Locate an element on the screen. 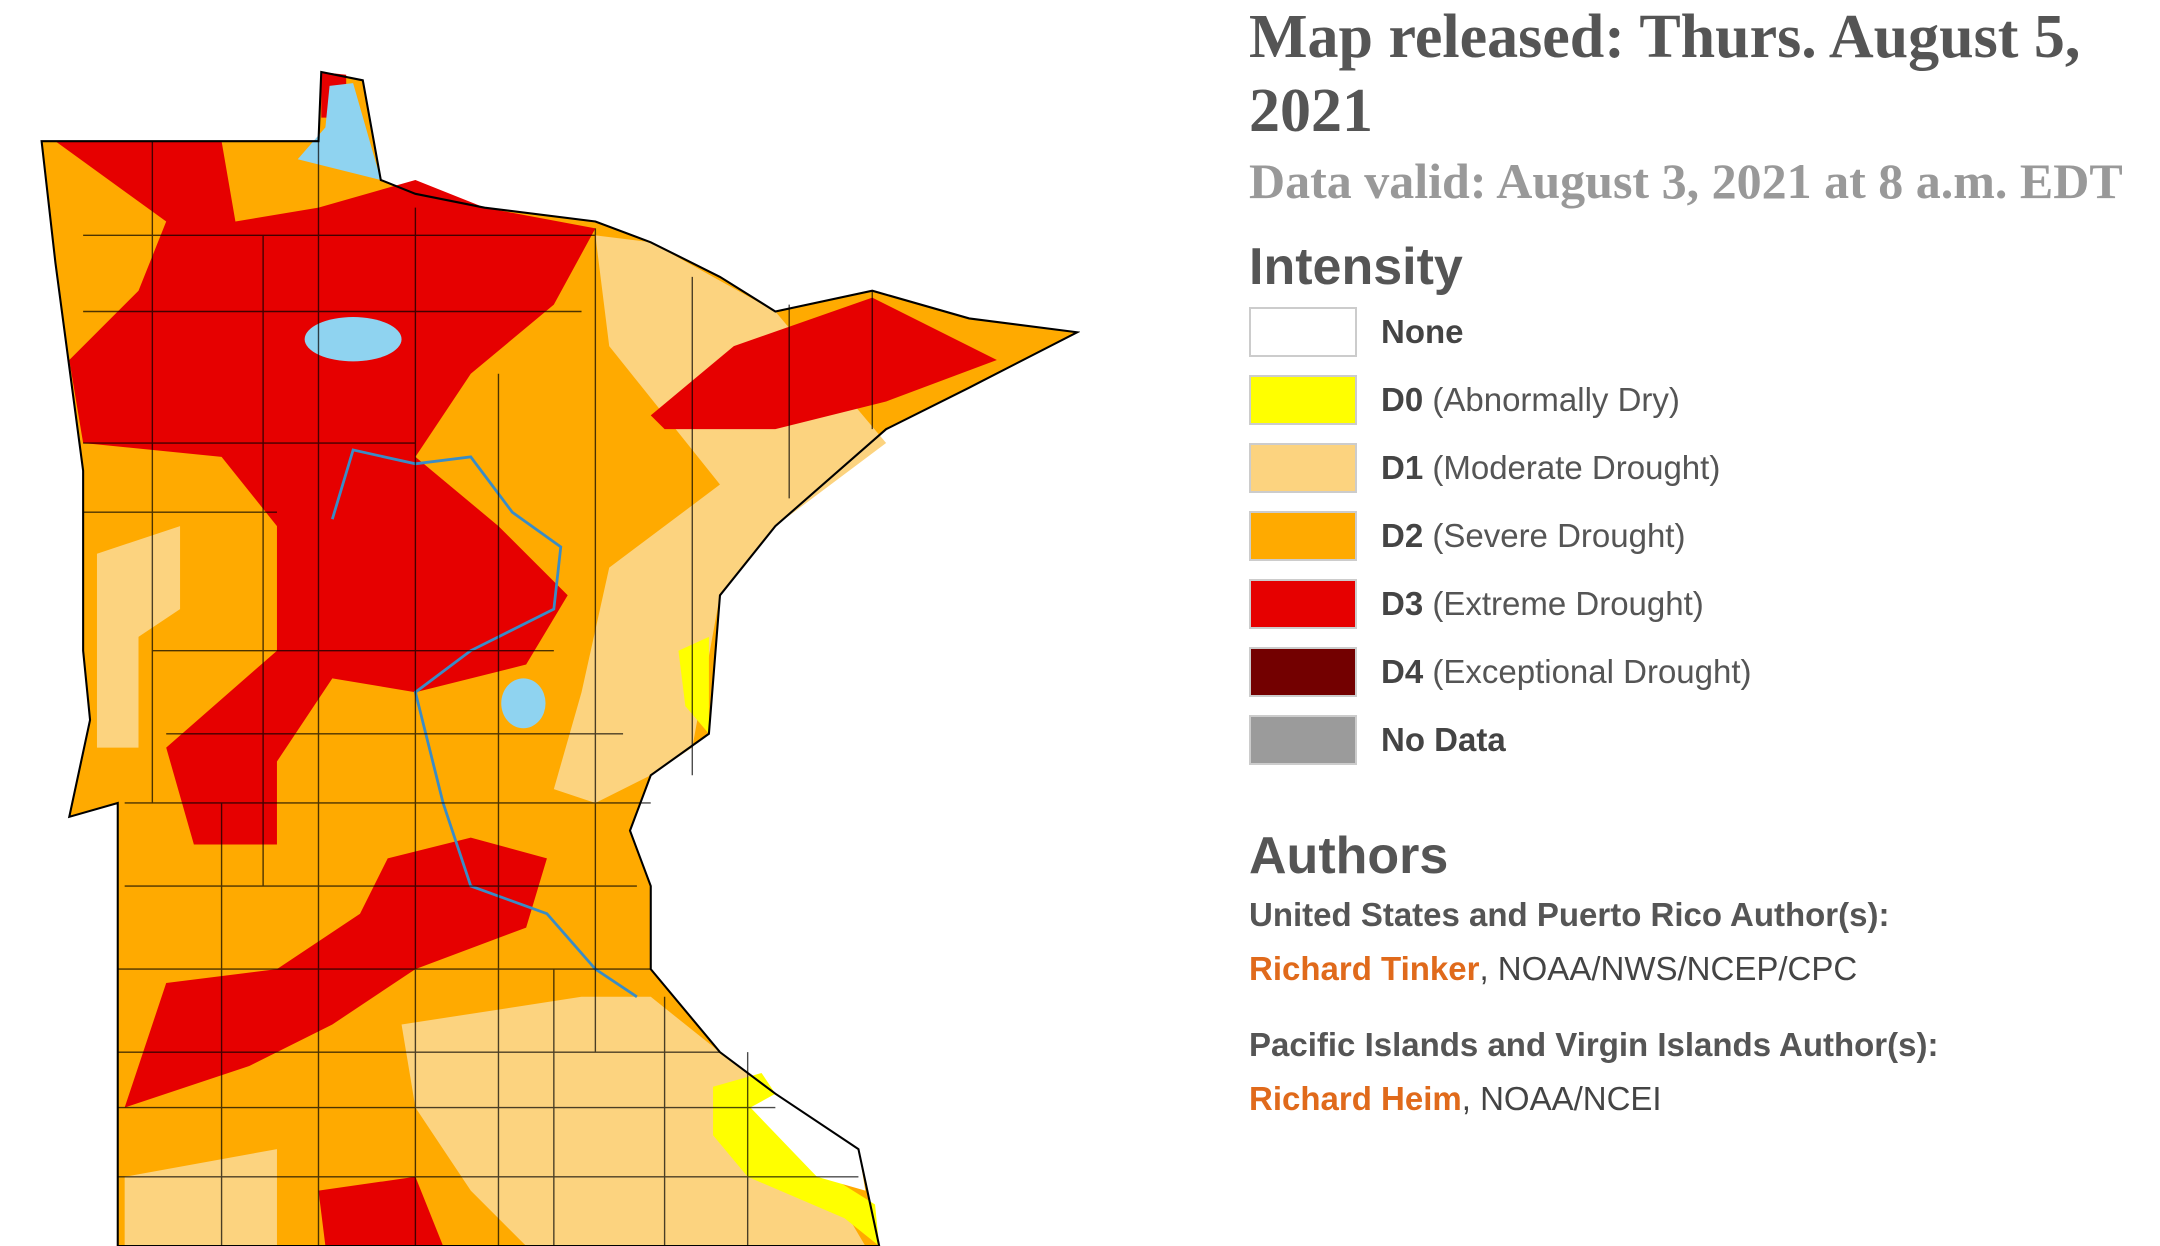 Image resolution: width=2160 pixels, height=1246 pixels. legend-description: (Severe Drought) is located at coordinates (1559, 535).